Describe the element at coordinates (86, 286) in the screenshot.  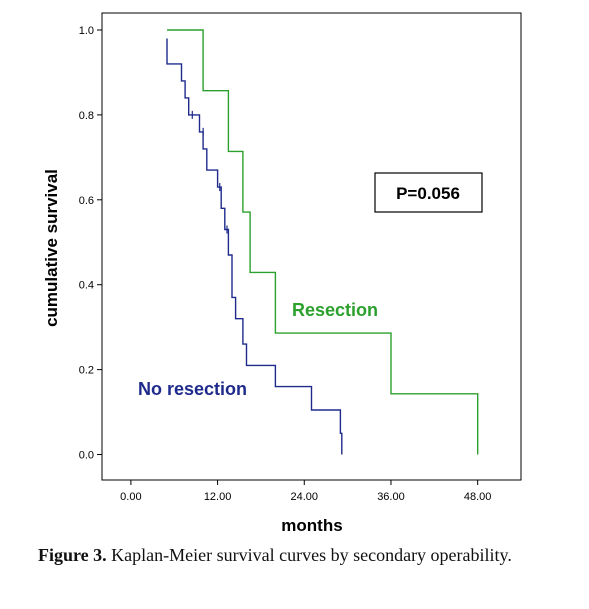
I see `y-tick-label: 0.4` at that location.